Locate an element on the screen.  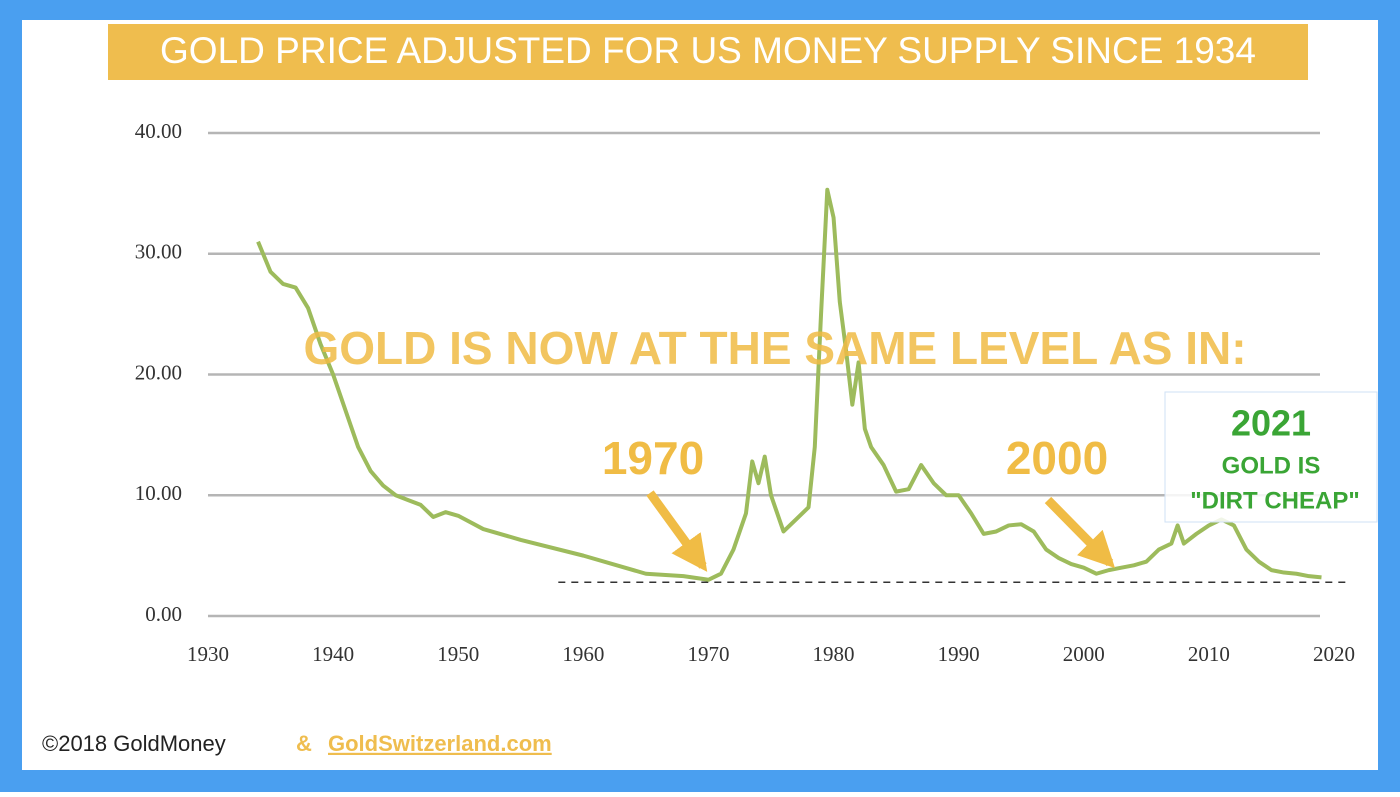
y-tick-label: 20.00 is located at coordinates (158, 372).